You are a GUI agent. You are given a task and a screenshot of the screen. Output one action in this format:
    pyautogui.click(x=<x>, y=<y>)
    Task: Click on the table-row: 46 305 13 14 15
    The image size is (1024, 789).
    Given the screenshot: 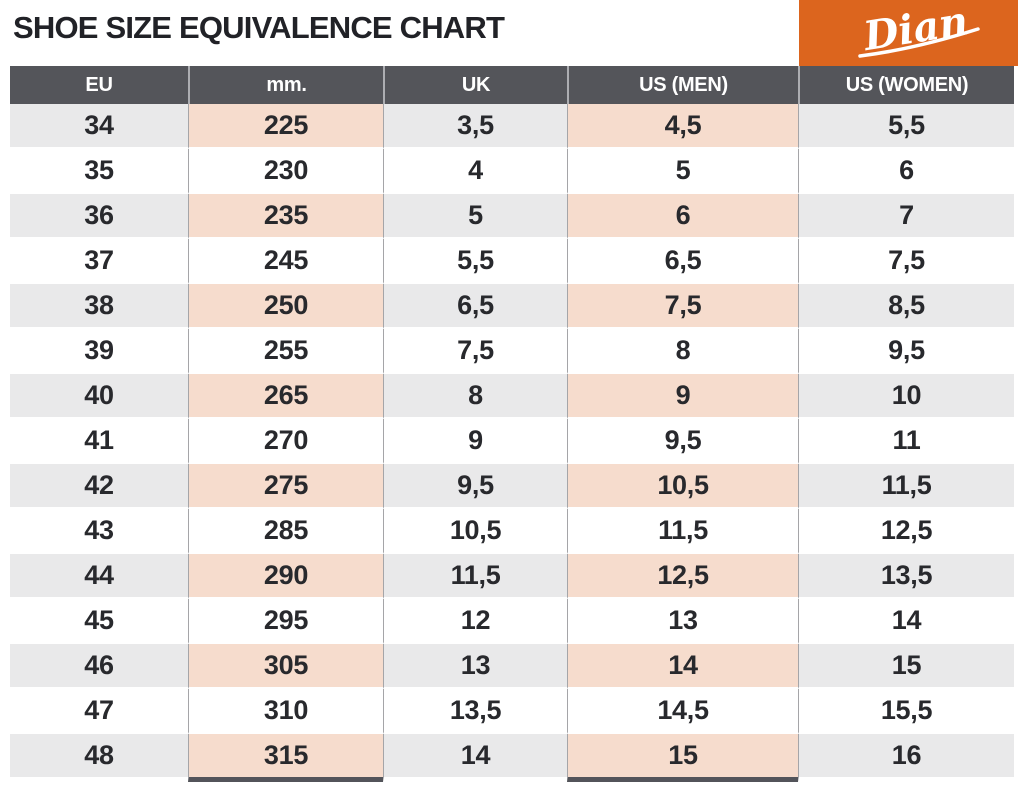 What is the action you would take?
    pyautogui.click(x=512, y=666)
    